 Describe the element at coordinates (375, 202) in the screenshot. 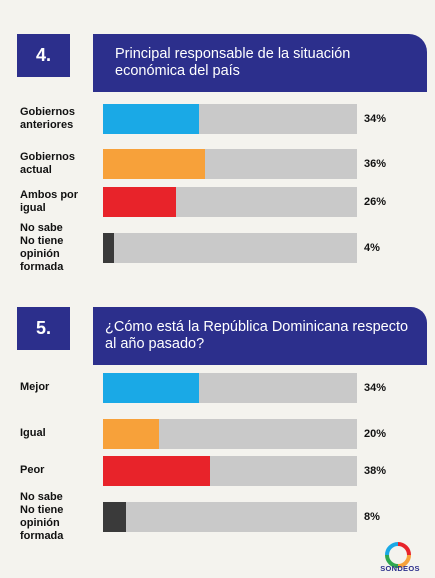

I see `value-label: 26%` at that location.